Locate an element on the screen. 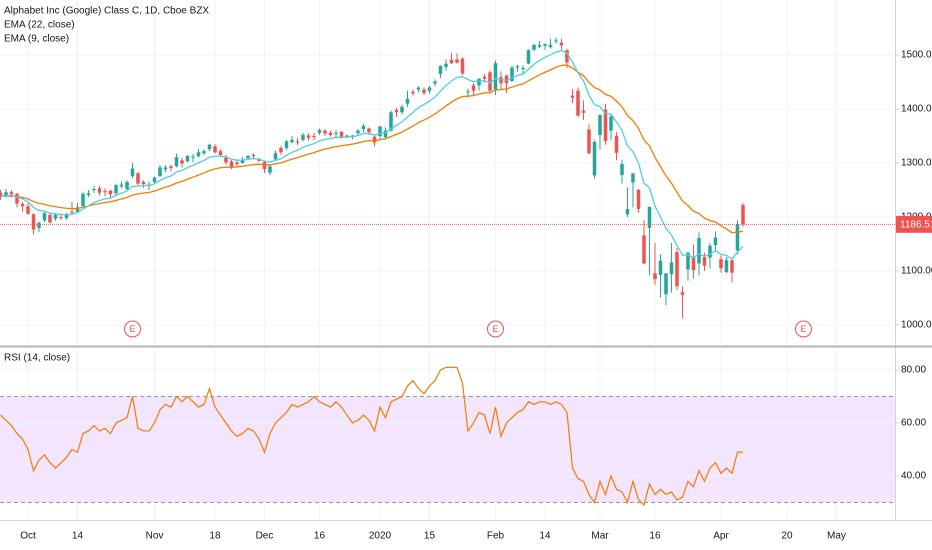 The height and width of the screenshot is (550, 932). x-tick-label: 2020 is located at coordinates (380, 536).